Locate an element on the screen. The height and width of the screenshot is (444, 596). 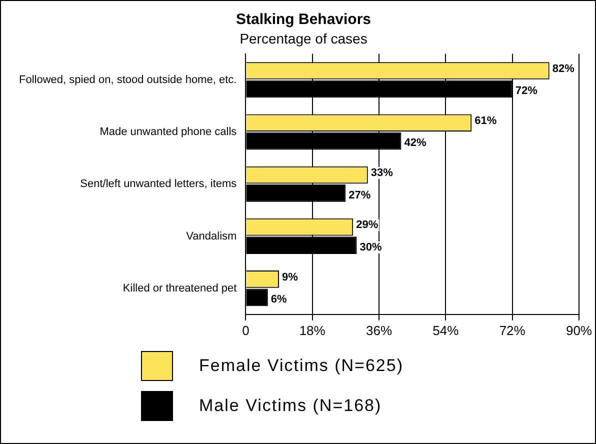
data-label: 61% is located at coordinates (485, 120).